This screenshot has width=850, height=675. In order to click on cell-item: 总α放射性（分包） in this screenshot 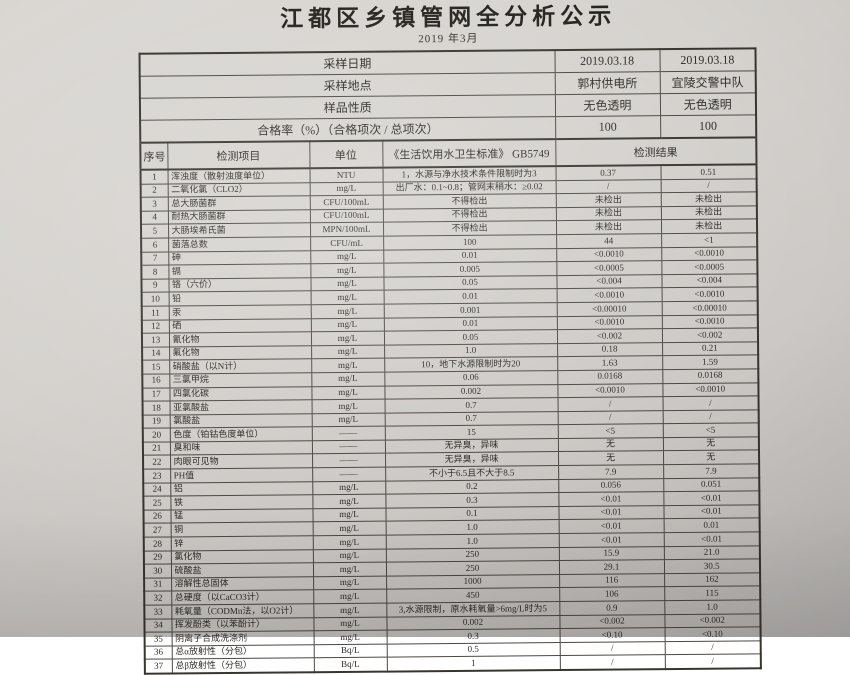, I will do `click(242, 652)`.